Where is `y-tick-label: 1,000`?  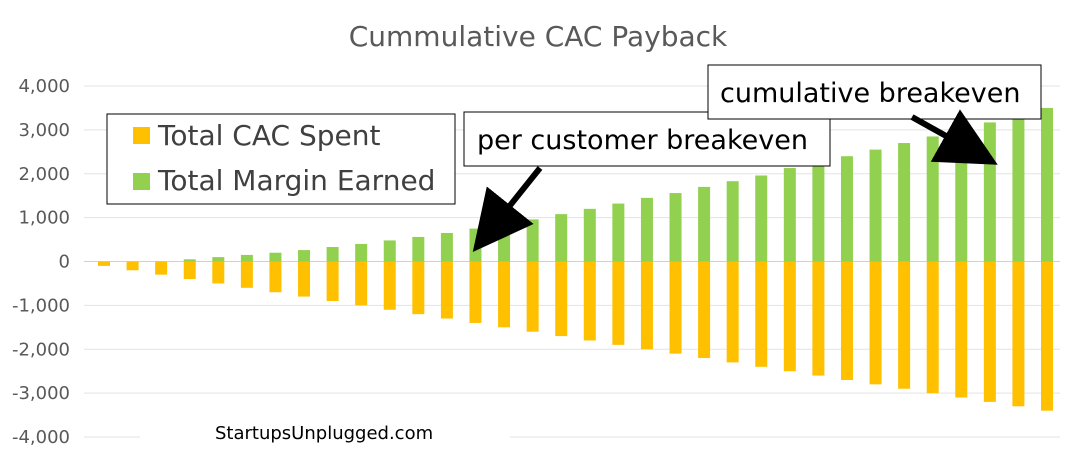 y-tick-label: 1,000 is located at coordinates (44, 218).